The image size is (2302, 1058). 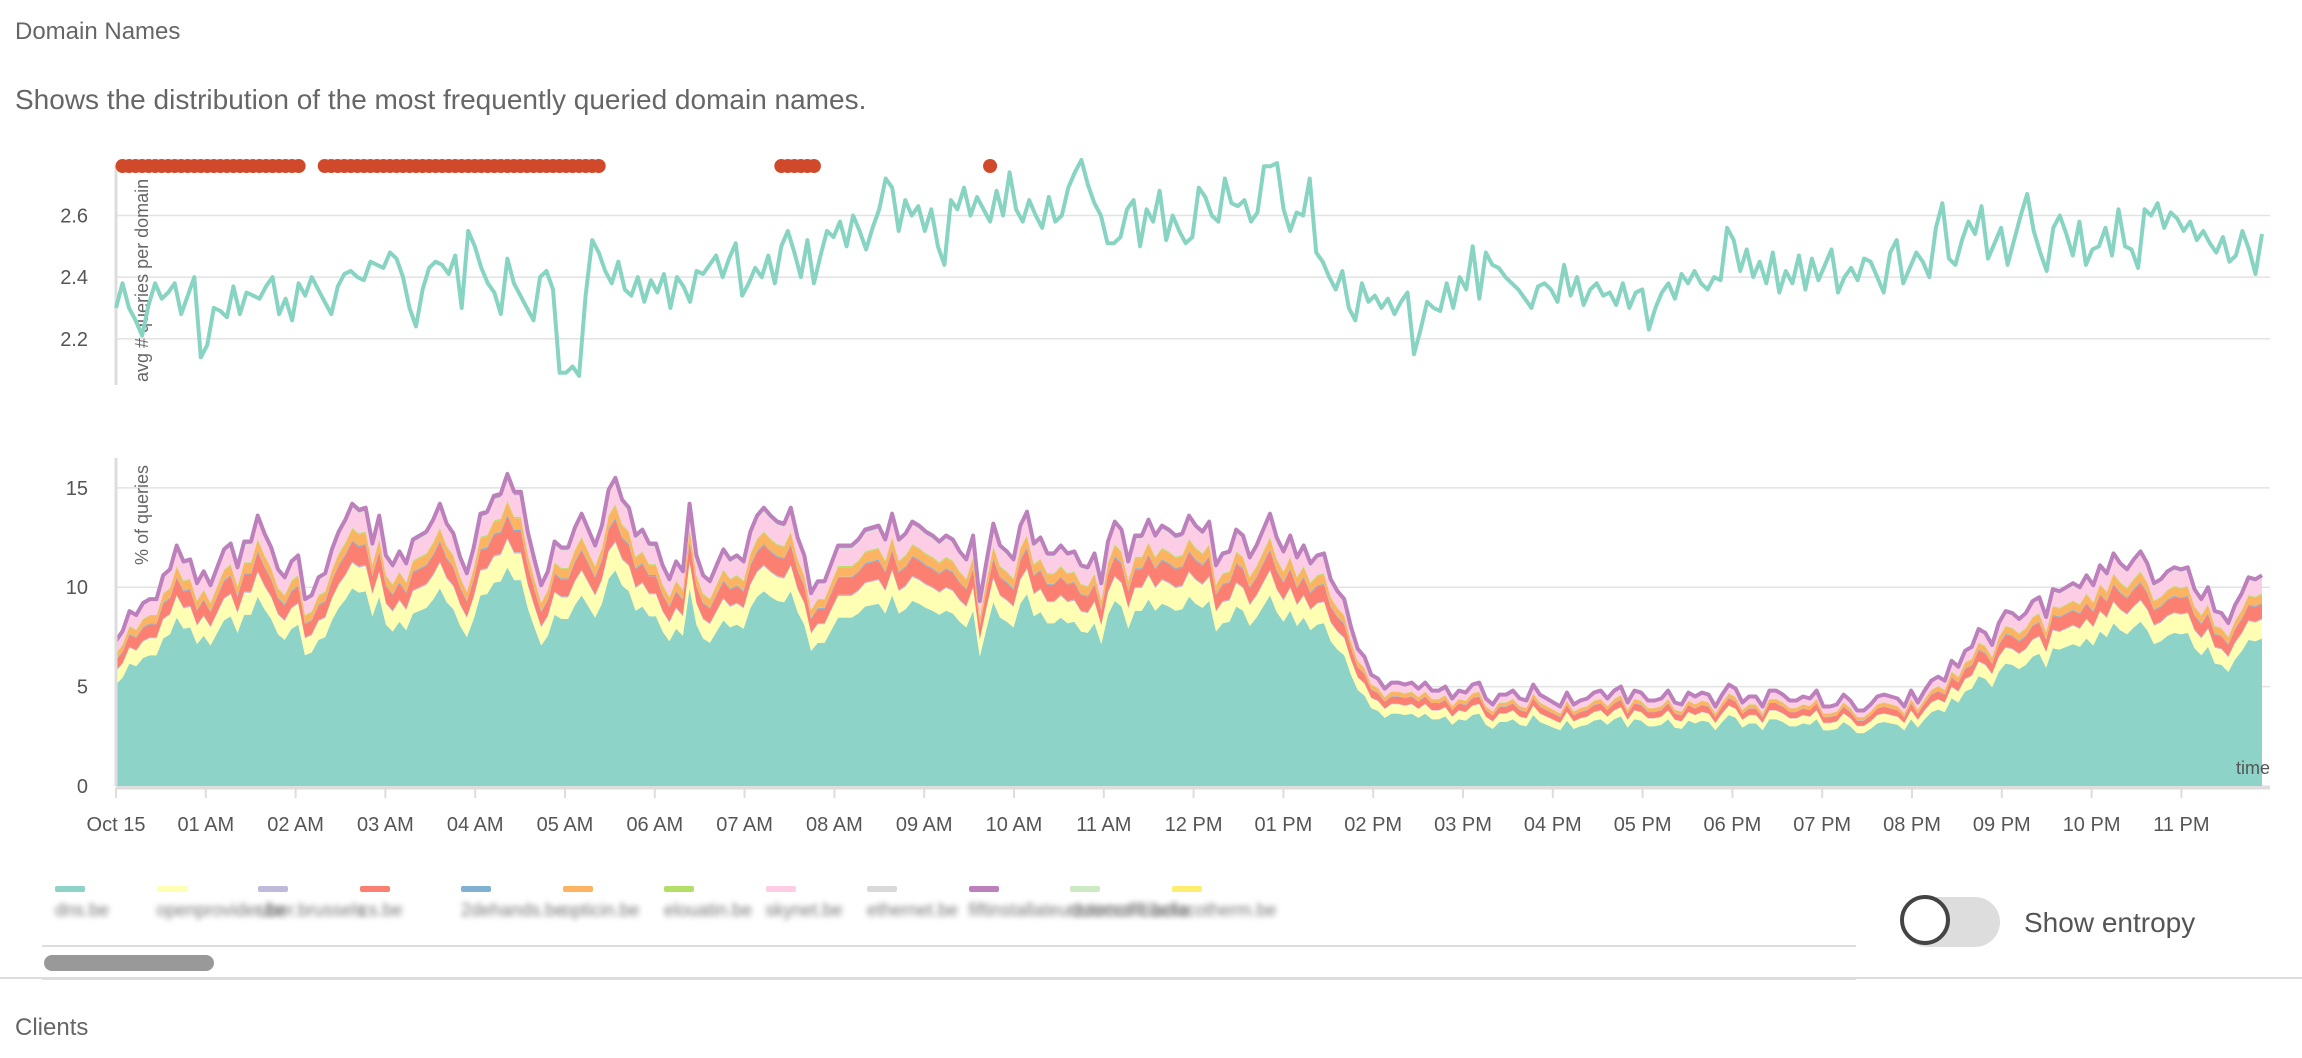 What do you see at coordinates (52, 1027) in the screenshot?
I see `clients-section-title: Clients` at bounding box center [52, 1027].